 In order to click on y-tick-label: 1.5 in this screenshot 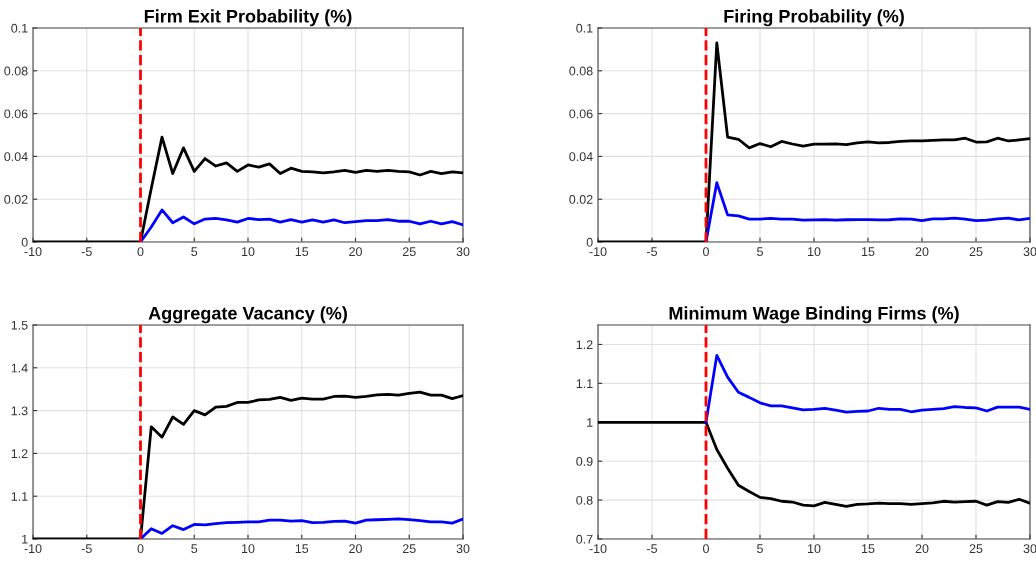, I will do `click(19, 325)`.